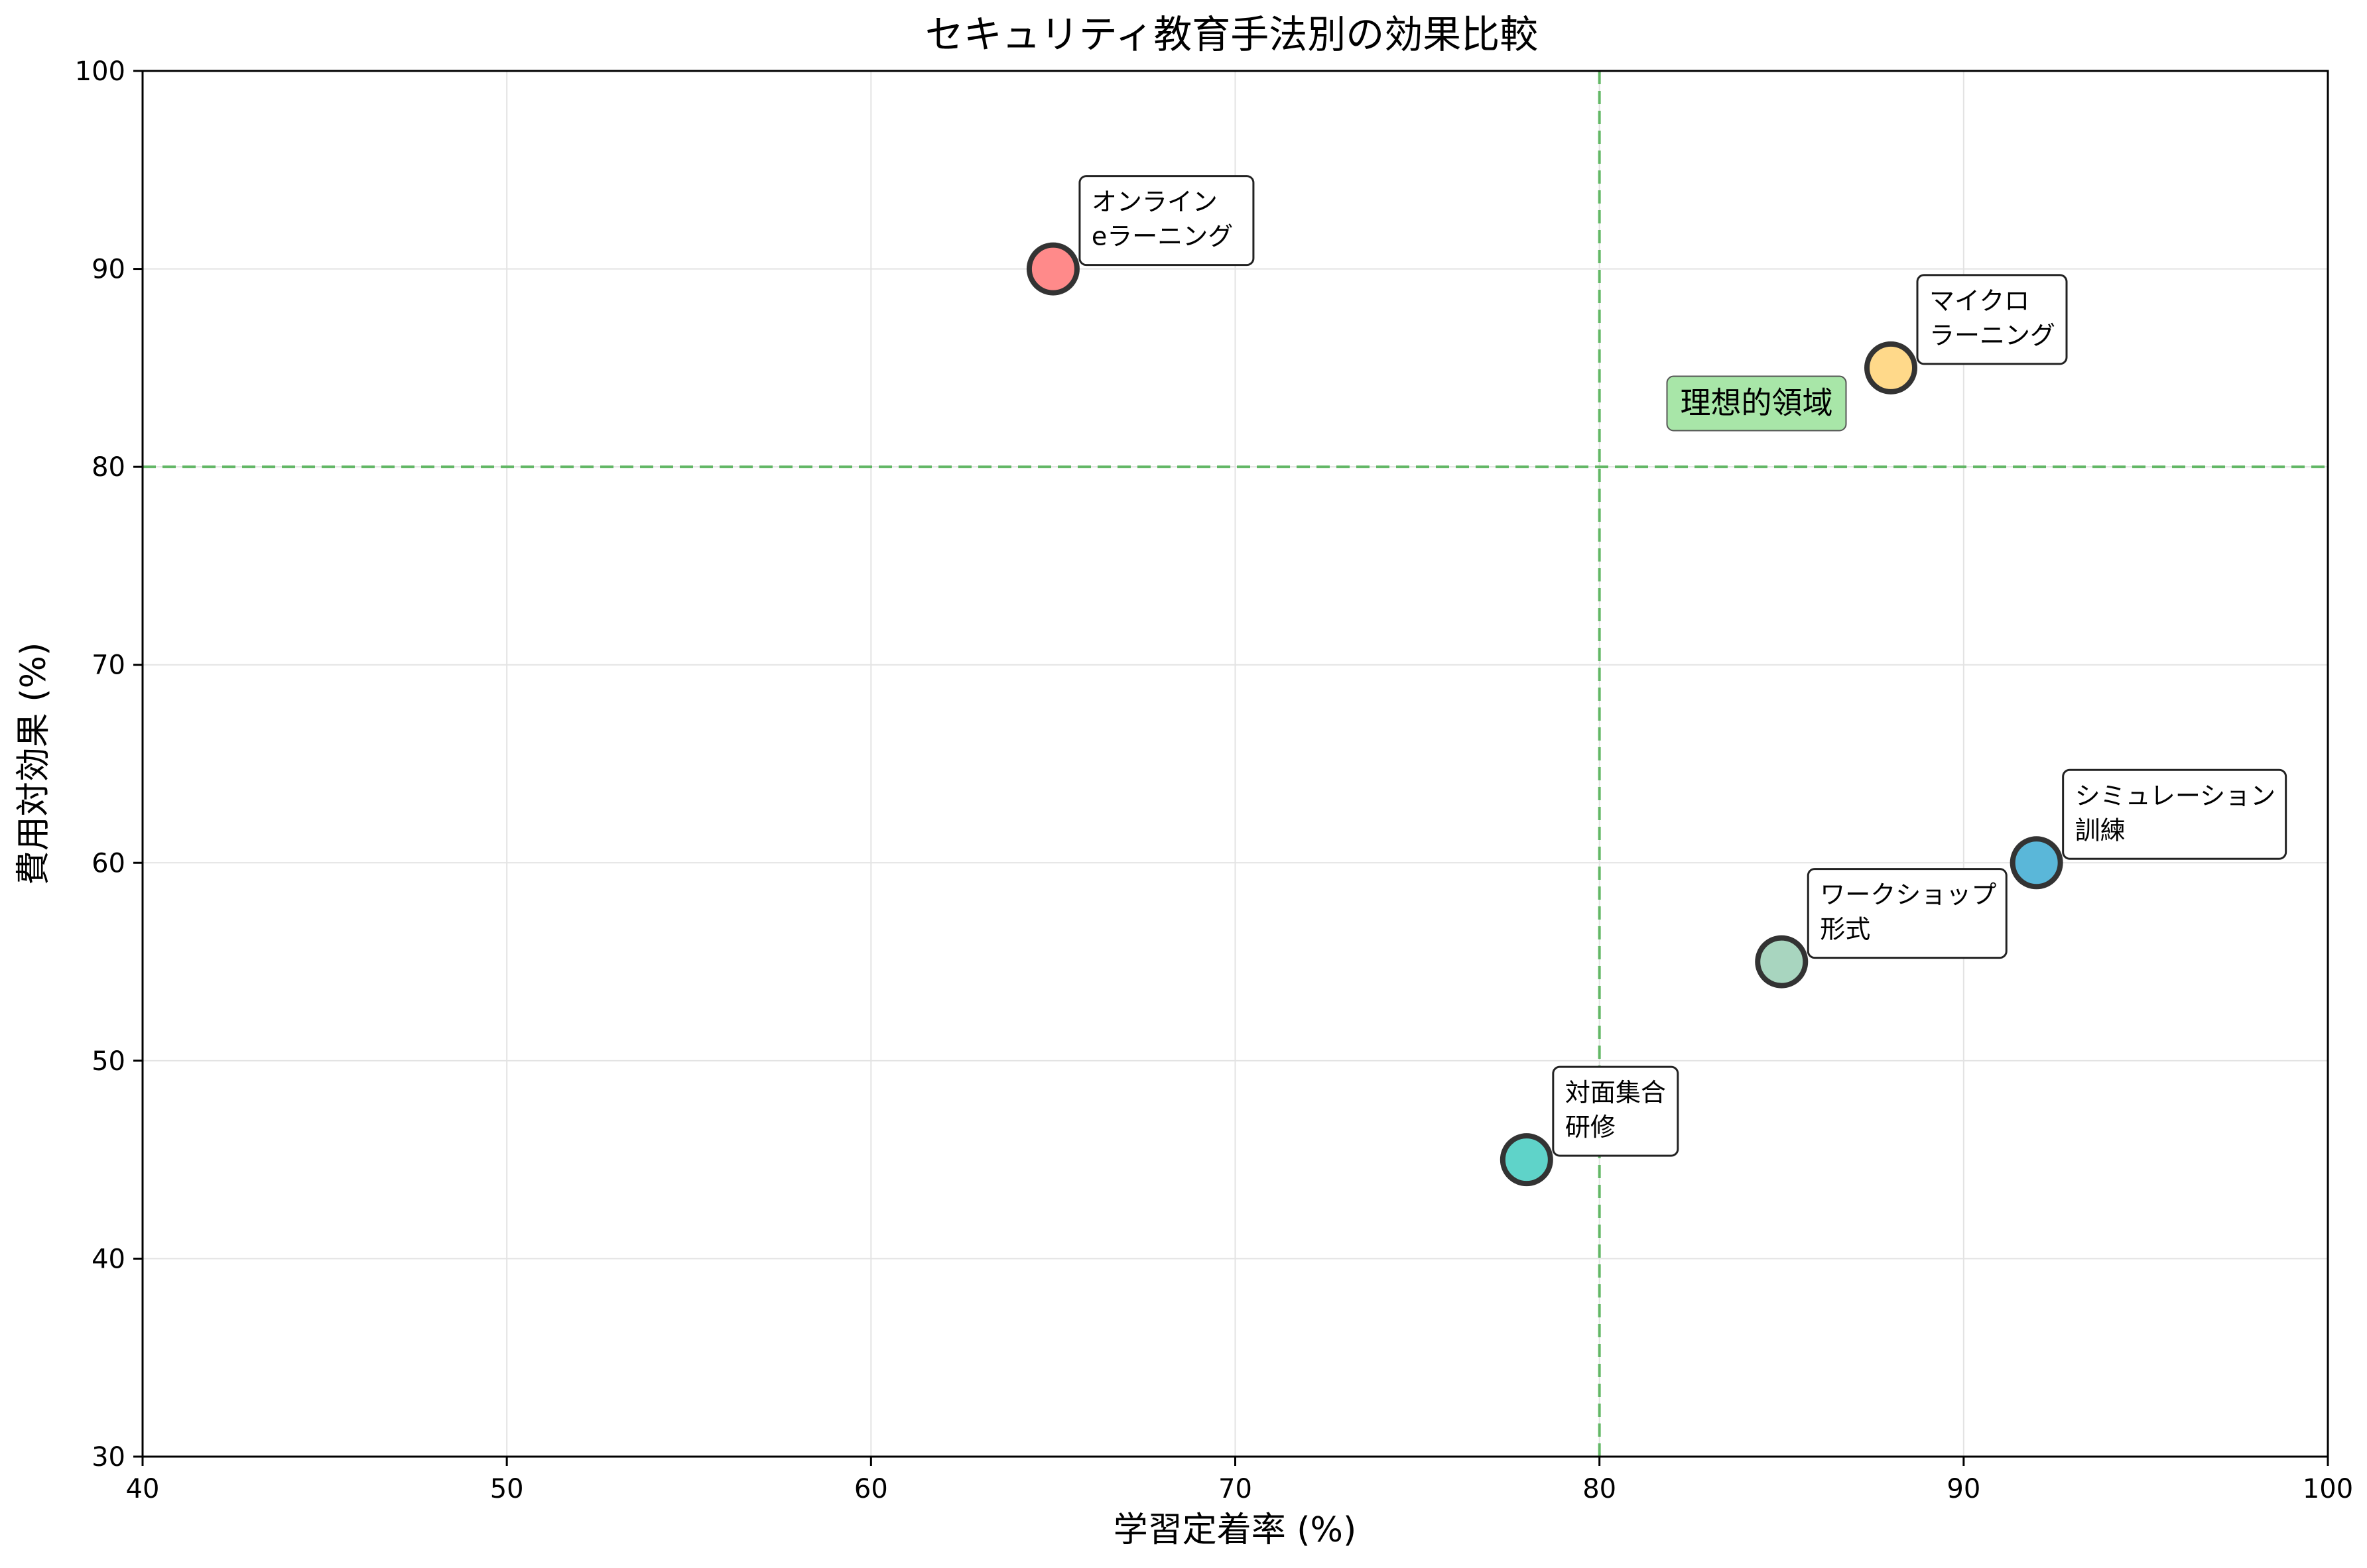 This screenshot has width=2367, height=1568. I want to click on x-tick-label: 50, so click(507, 1489).